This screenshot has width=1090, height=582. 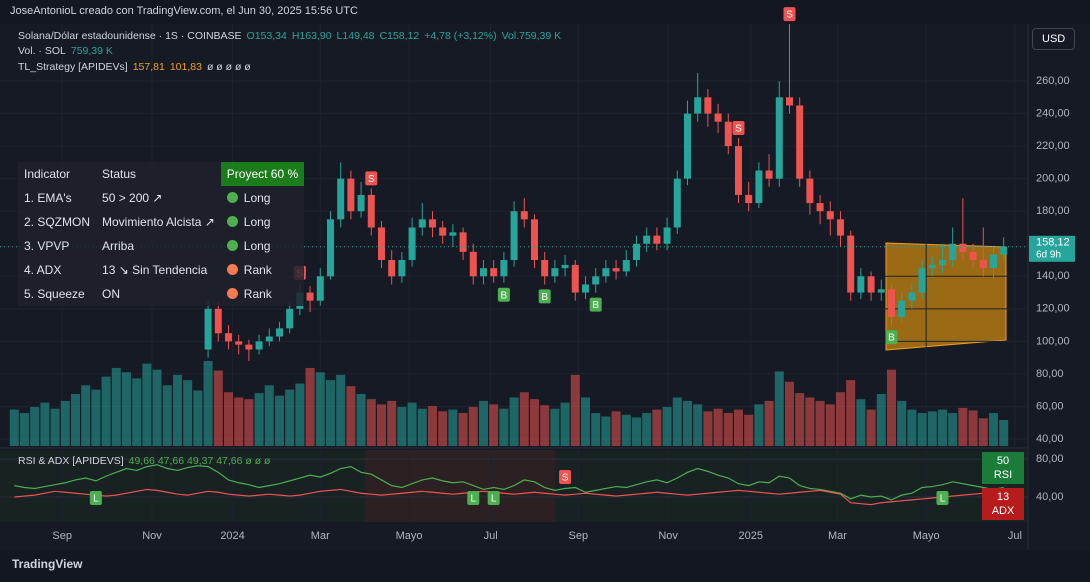 I want to click on table-header: Status, so click(x=119, y=174).